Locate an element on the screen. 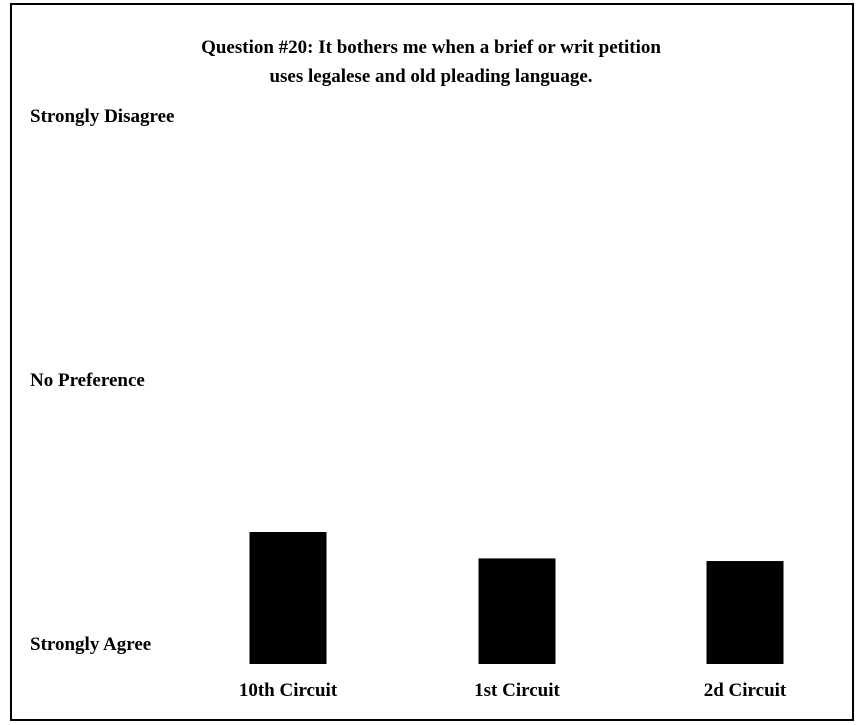  x-tick-label: 2d Circuit is located at coordinates (745, 690).